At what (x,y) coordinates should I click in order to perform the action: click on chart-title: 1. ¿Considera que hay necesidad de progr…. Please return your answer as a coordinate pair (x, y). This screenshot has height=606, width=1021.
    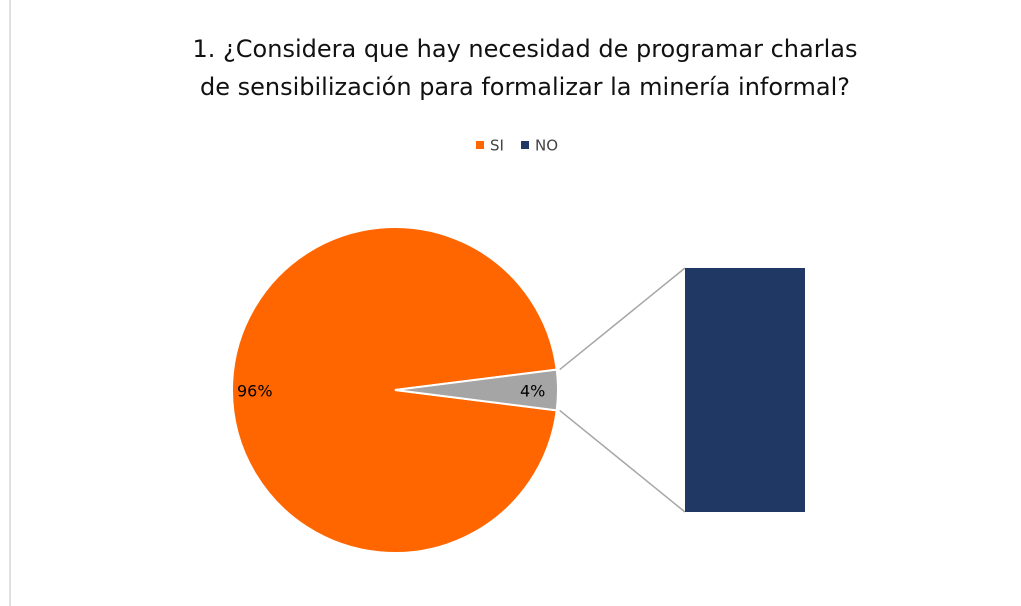
    Looking at the image, I should click on (525, 49).